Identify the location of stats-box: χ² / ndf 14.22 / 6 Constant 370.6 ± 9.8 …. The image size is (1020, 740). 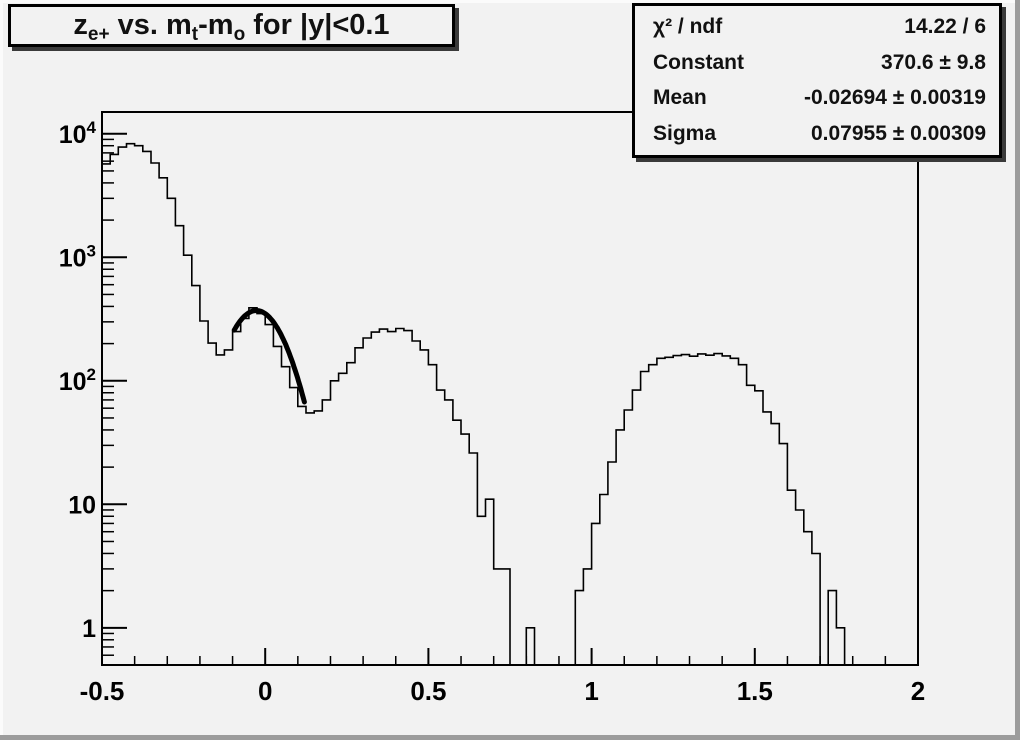
(817, 80).